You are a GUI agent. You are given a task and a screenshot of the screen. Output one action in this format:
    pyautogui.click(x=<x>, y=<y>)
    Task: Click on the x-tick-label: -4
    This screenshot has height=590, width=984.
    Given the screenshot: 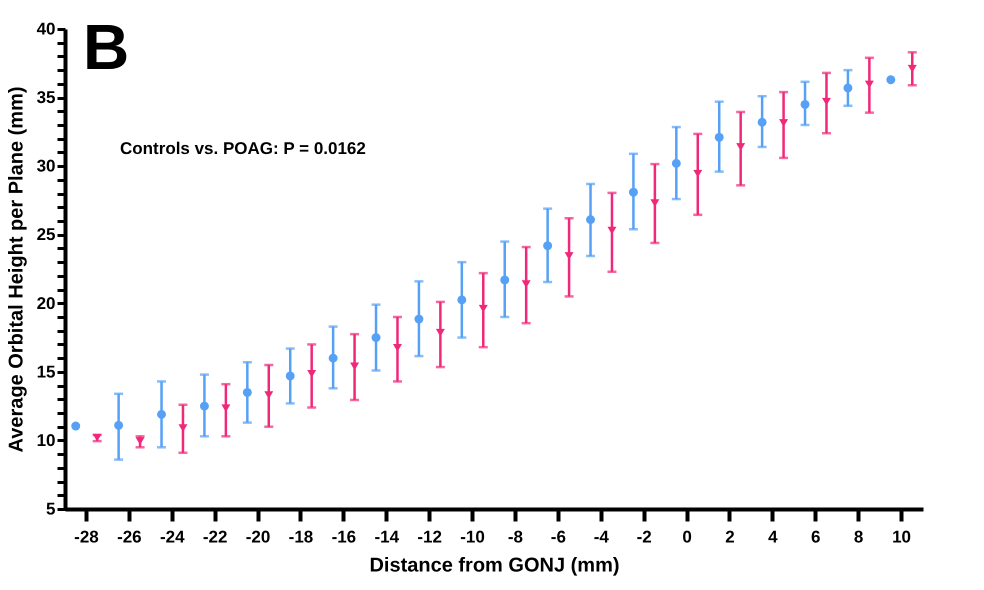 What is the action you would take?
    pyautogui.click(x=602, y=537)
    